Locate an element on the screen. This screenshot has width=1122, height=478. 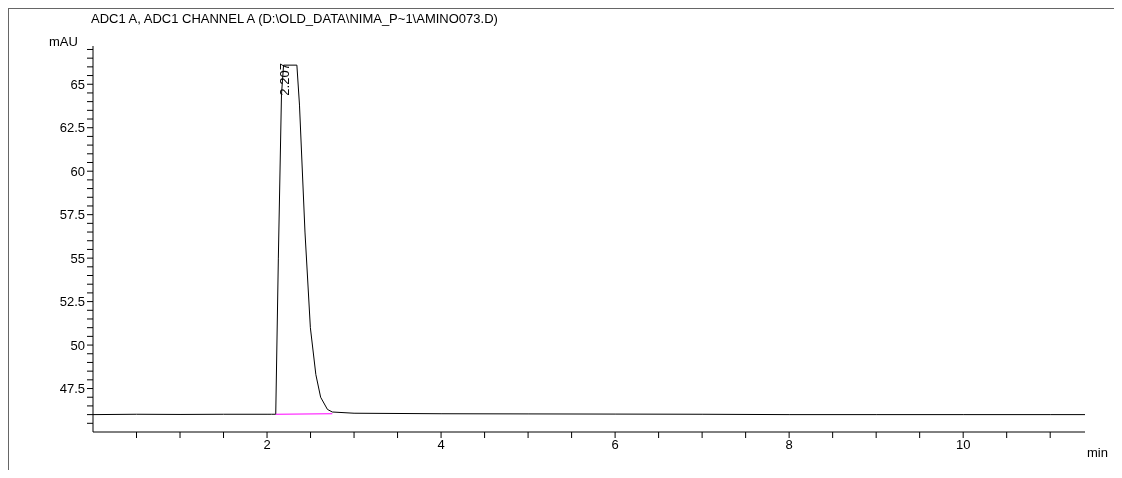
x-tick-label: 10 is located at coordinates (963, 445).